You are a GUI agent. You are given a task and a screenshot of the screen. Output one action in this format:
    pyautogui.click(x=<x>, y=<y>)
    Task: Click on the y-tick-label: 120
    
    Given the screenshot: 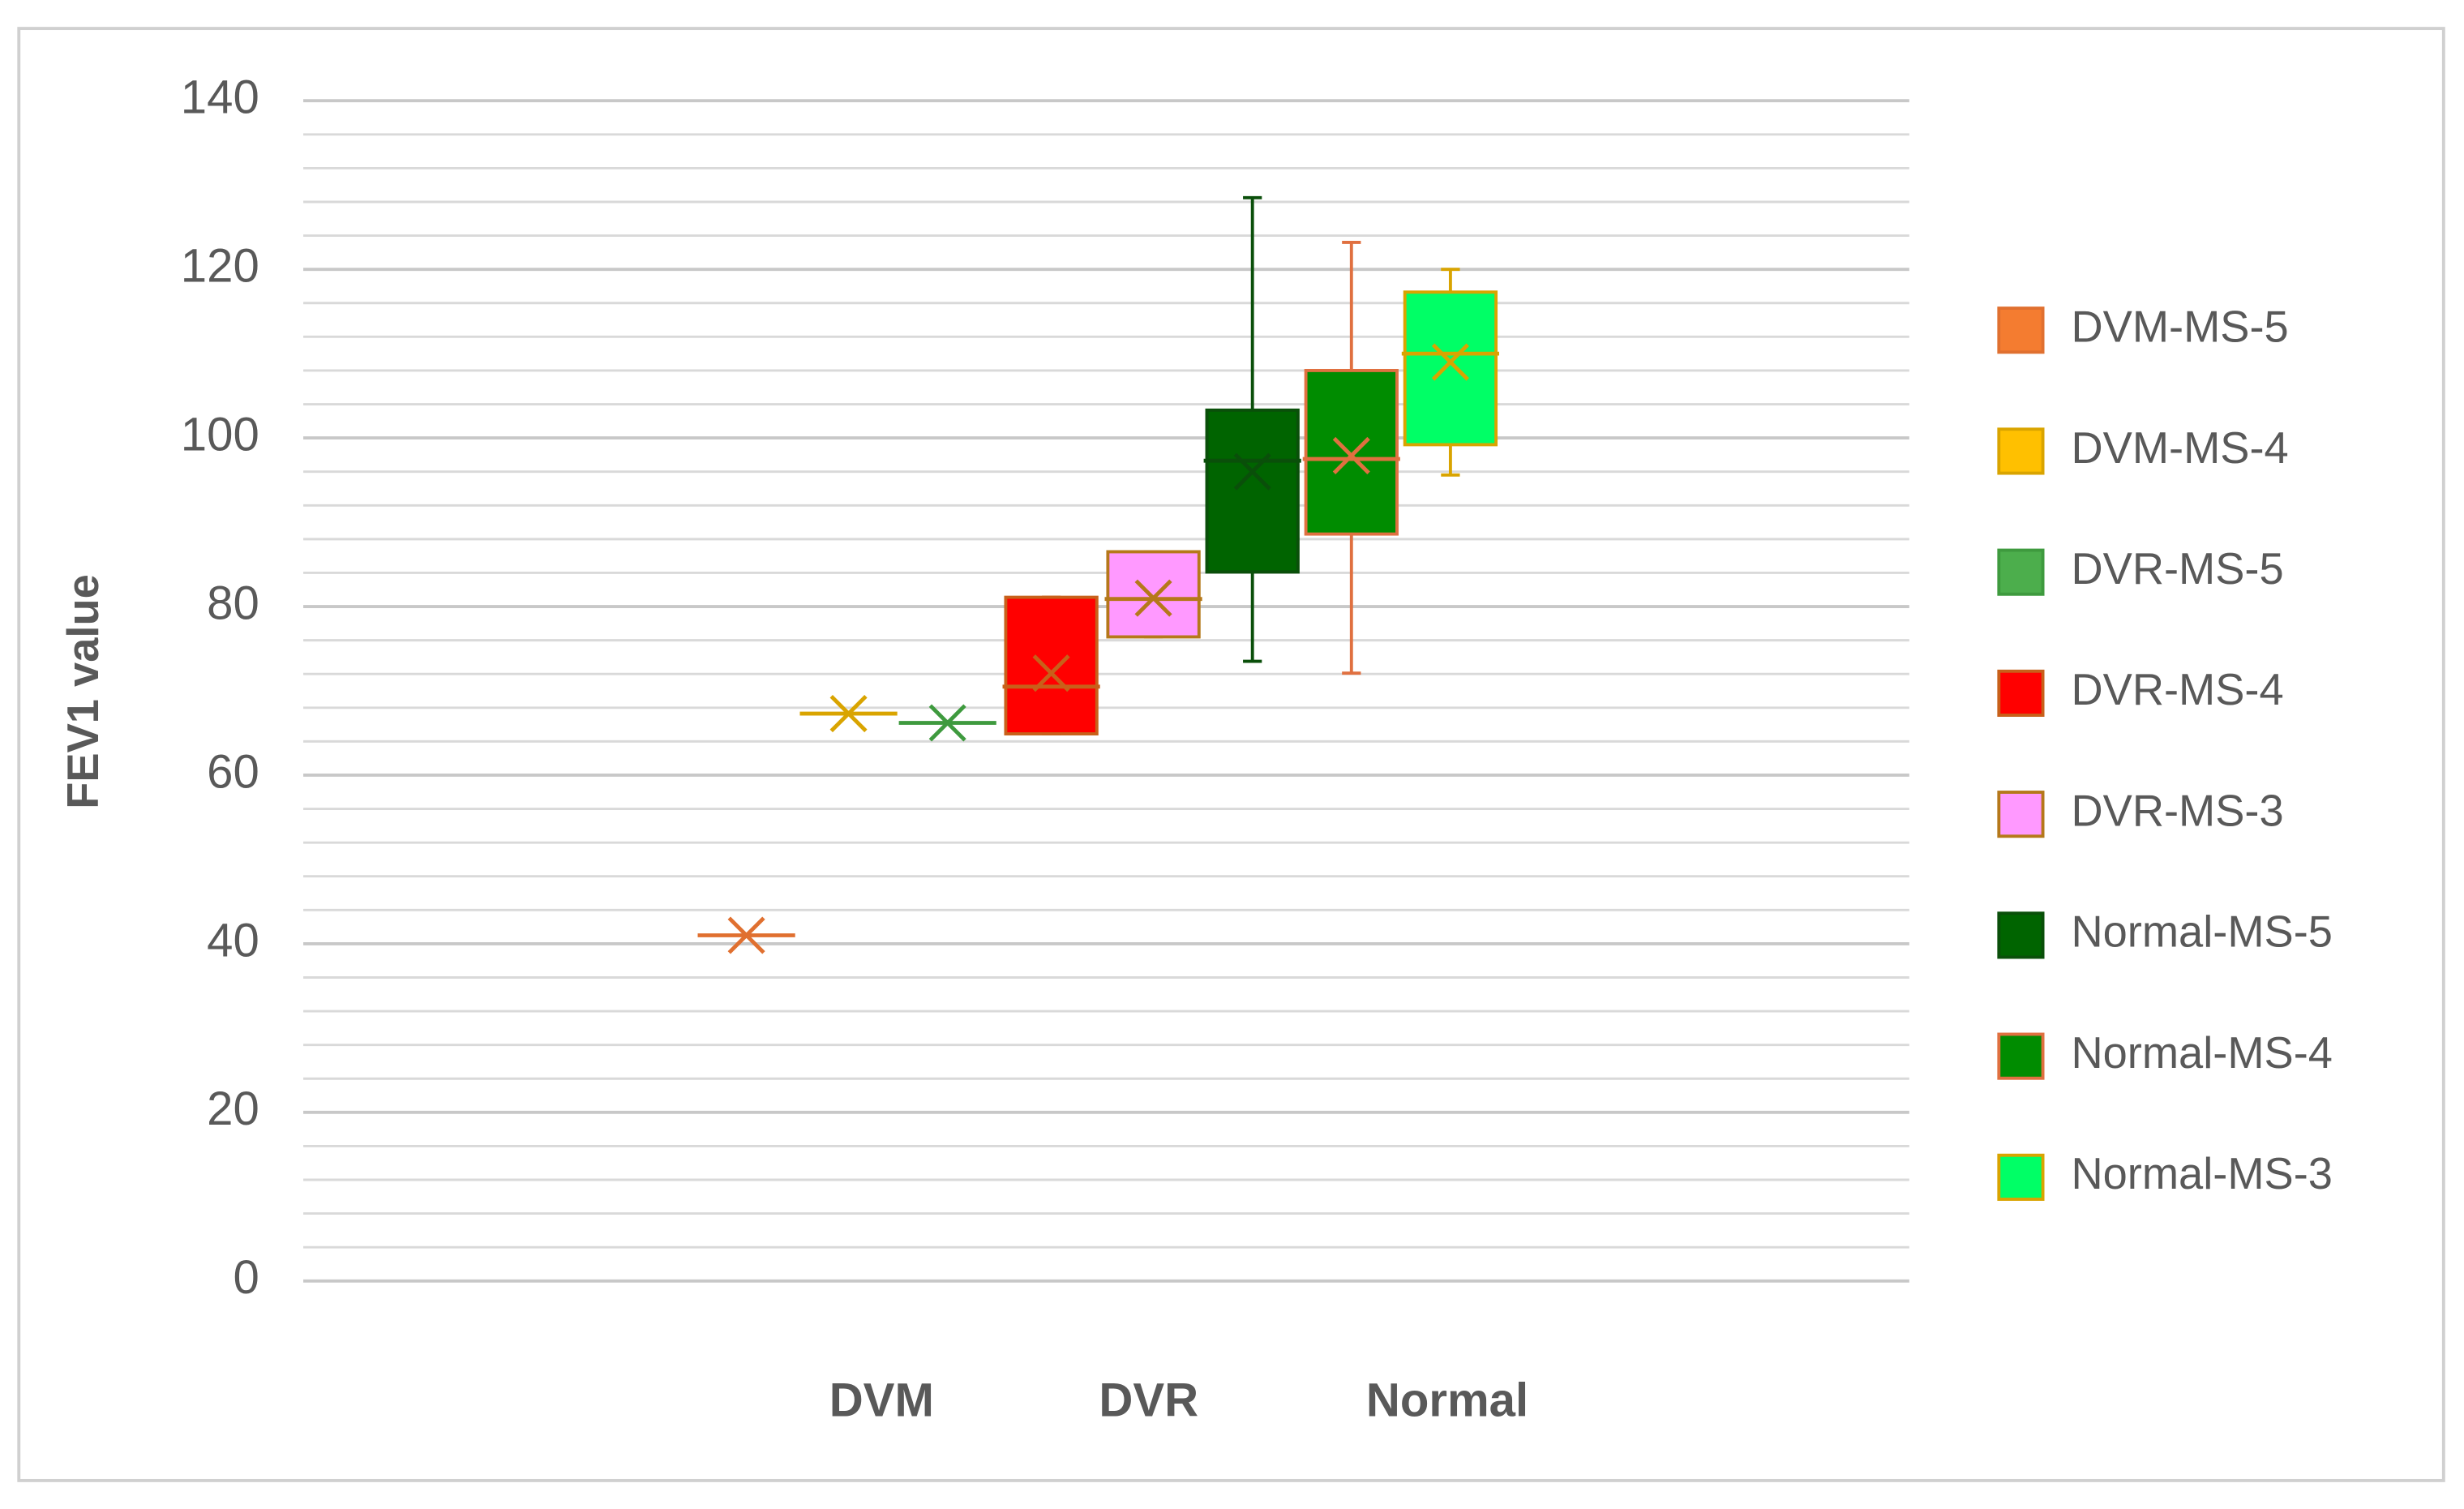 What is the action you would take?
    pyautogui.click(x=220, y=266)
    